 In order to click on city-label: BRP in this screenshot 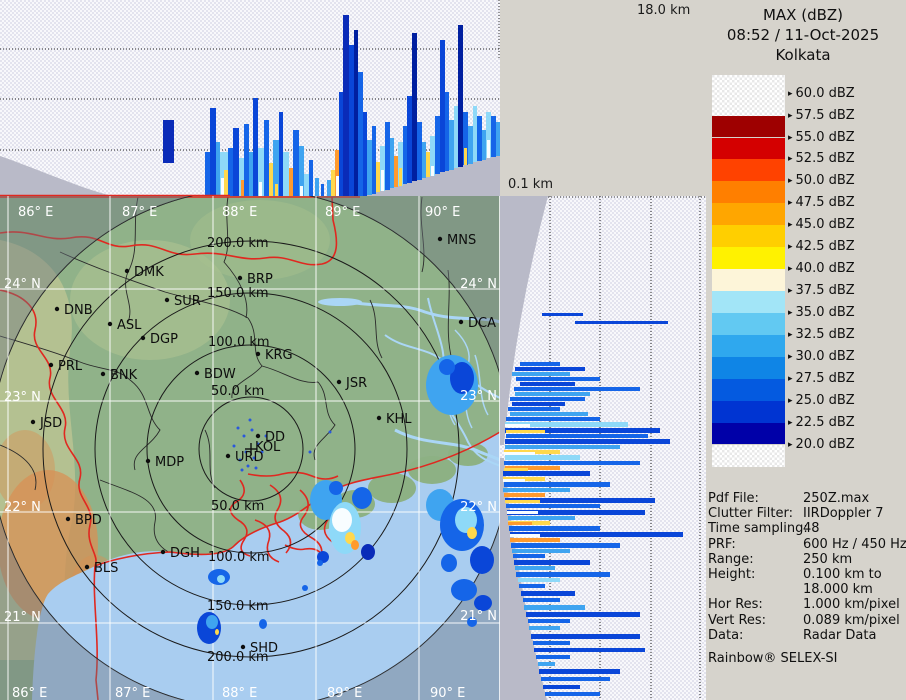, I will do `click(260, 279)`.